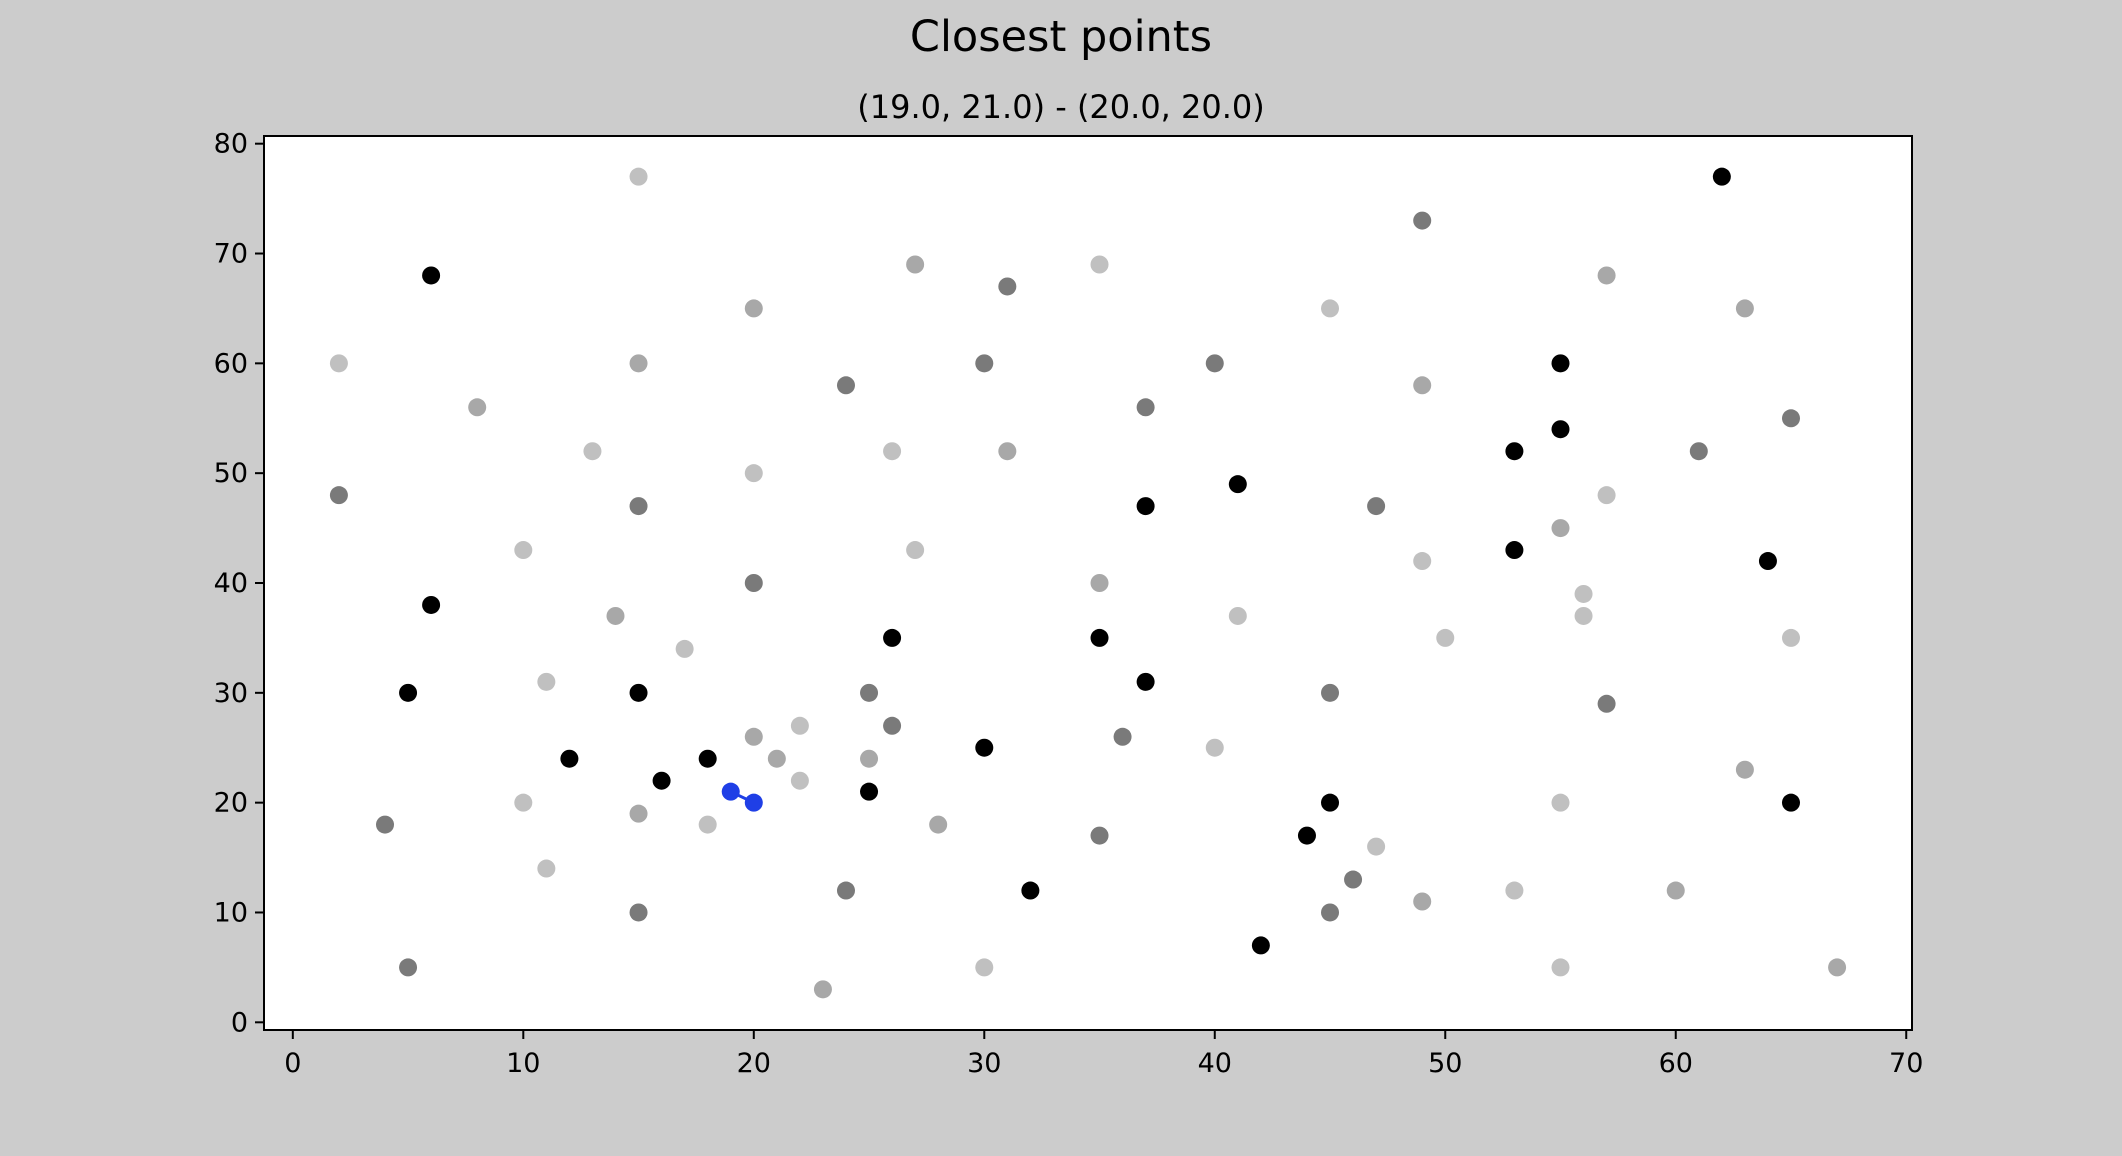 This screenshot has height=1156, width=2122. Describe the element at coordinates (231, 803) in the screenshot. I see `y-tick-label: 20` at that location.